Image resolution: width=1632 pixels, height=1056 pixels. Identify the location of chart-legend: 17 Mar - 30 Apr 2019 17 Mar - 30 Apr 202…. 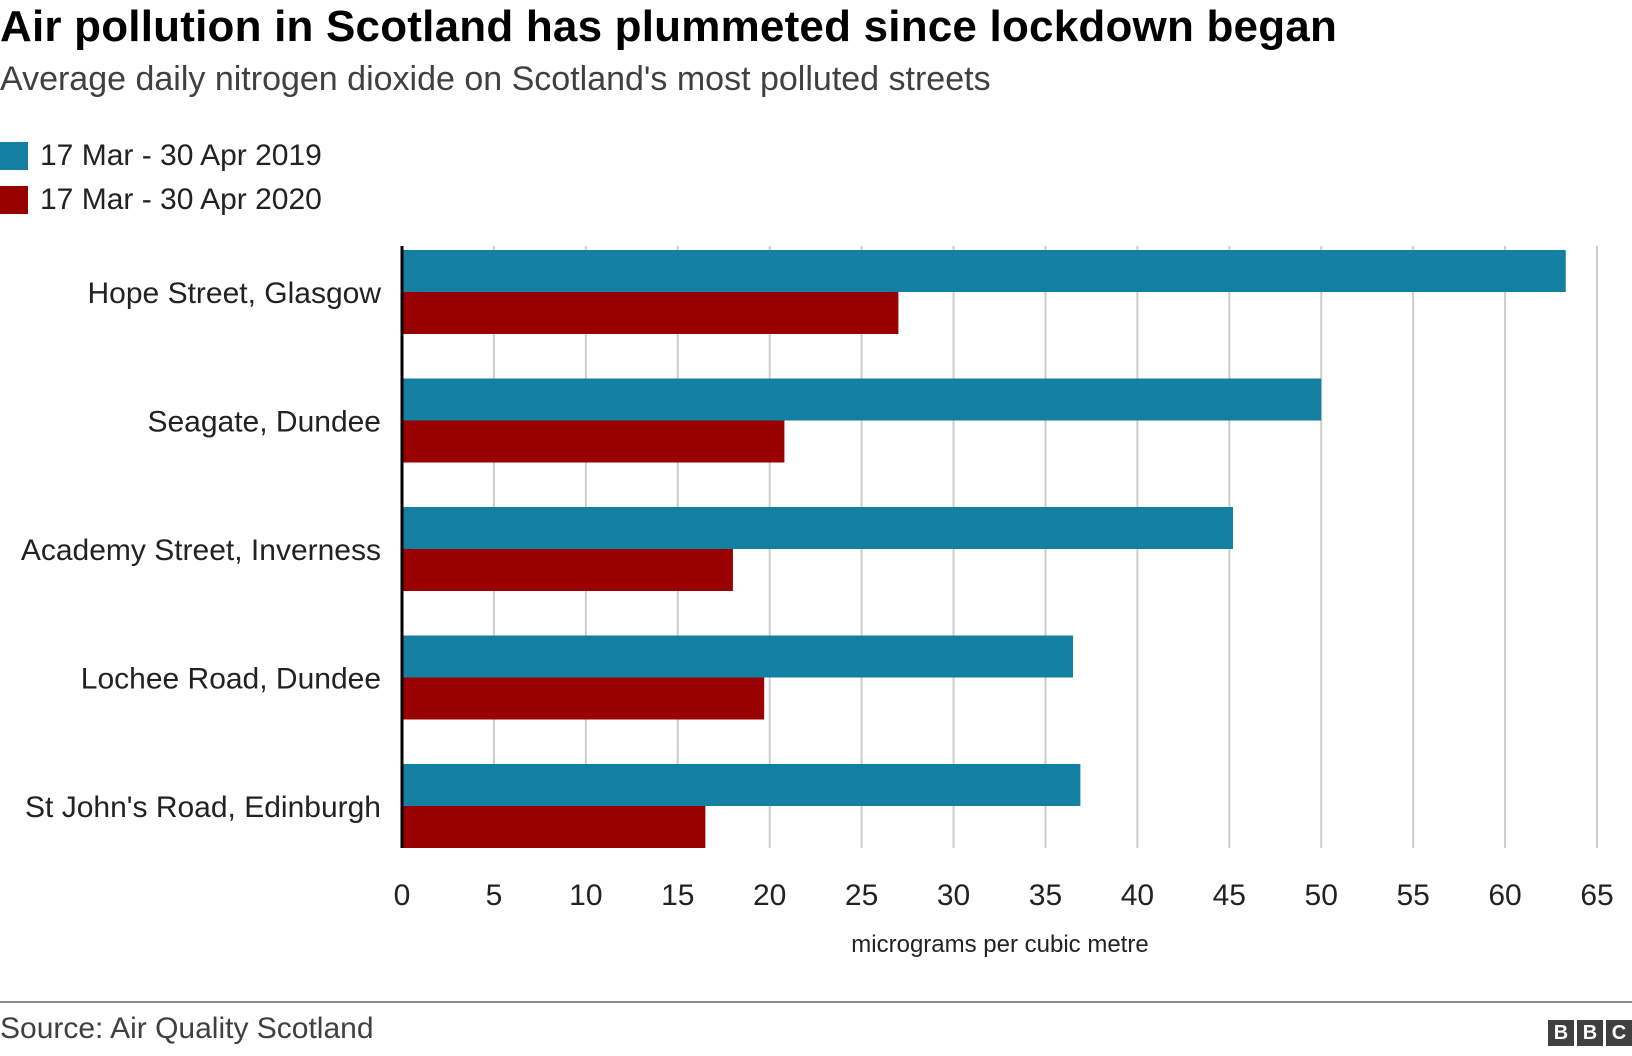
(161, 178).